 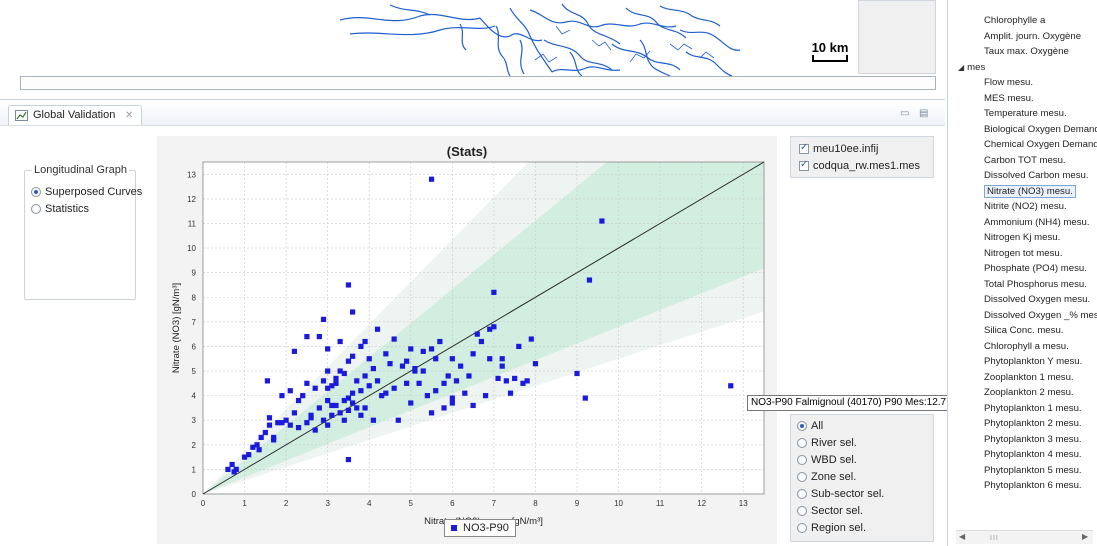 I want to click on tree-leaf: Phytoplankton 1 mesu., so click(x=1033, y=408).